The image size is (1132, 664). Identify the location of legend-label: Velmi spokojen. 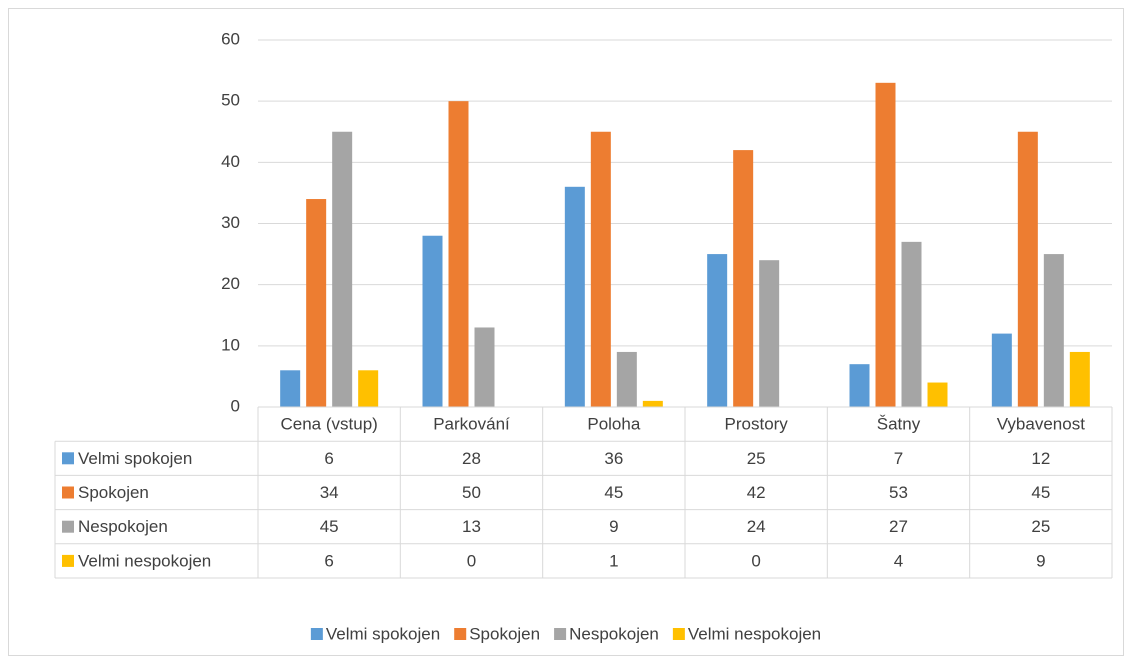
(383, 633).